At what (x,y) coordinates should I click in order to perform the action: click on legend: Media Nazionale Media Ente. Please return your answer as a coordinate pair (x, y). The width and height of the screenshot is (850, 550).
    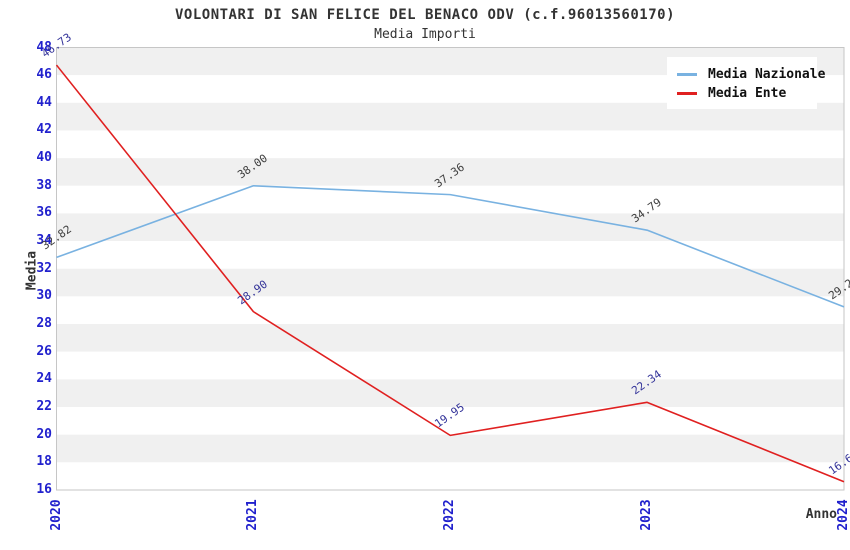
    Looking at the image, I should click on (746, 83).